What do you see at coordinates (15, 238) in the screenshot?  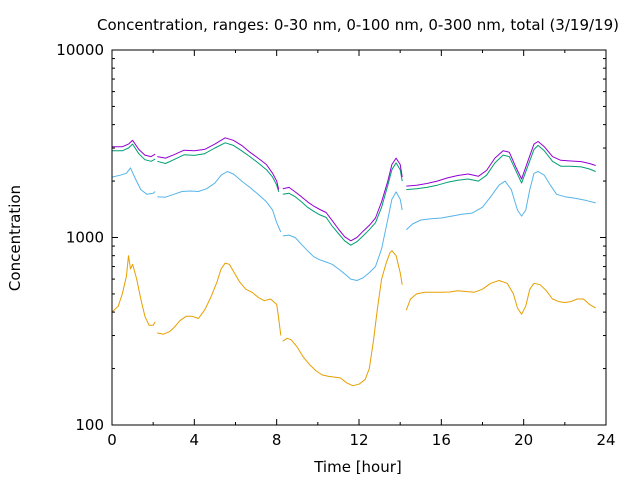 I see `y-axis-label: Concentration` at bounding box center [15, 238].